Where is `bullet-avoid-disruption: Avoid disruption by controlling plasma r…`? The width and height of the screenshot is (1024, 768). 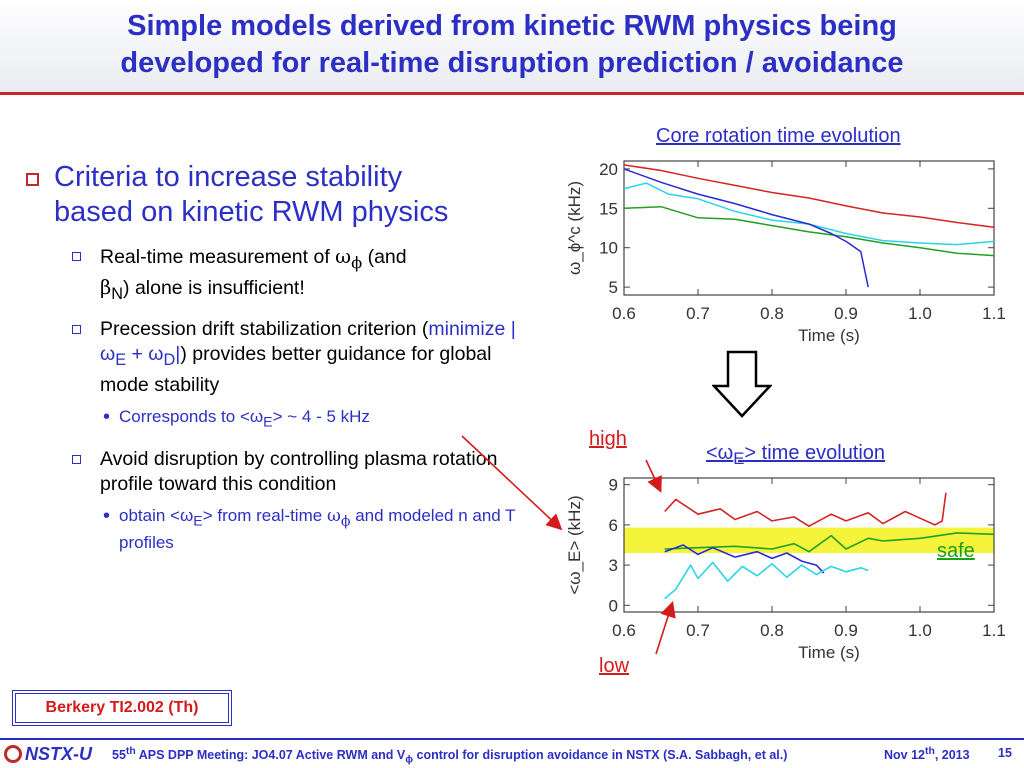 bullet-avoid-disruption: Avoid disruption by controlling plasma r… is located at coordinates (280, 472).